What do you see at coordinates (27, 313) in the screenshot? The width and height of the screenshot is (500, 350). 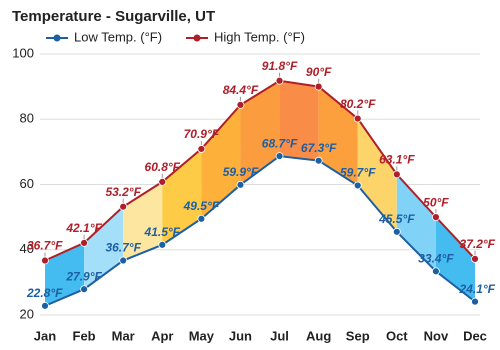 I see `y-tick-label: 20` at bounding box center [27, 313].